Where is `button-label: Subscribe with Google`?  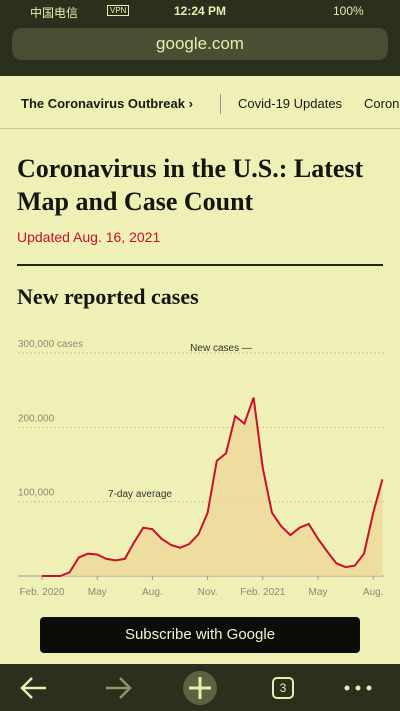
button-label: Subscribe with Google is located at coordinates (200, 634).